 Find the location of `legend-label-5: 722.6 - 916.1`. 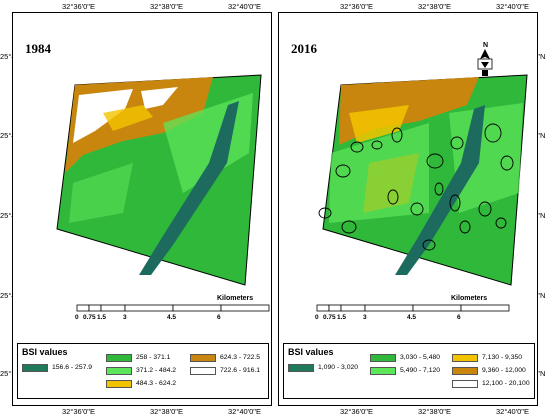

legend-label-5: 722.6 - 916.1 is located at coordinates (240, 370).